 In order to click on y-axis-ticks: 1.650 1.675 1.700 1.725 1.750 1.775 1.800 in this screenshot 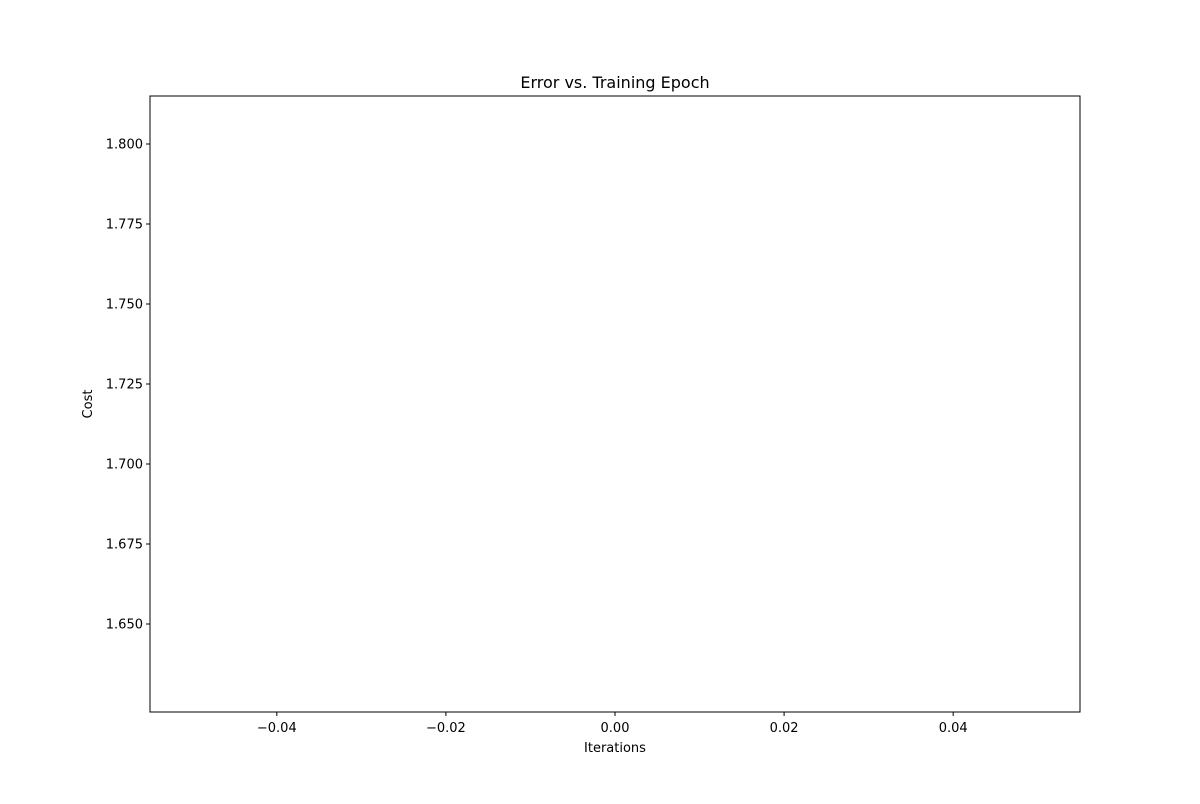, I will do `click(128, 385)`.